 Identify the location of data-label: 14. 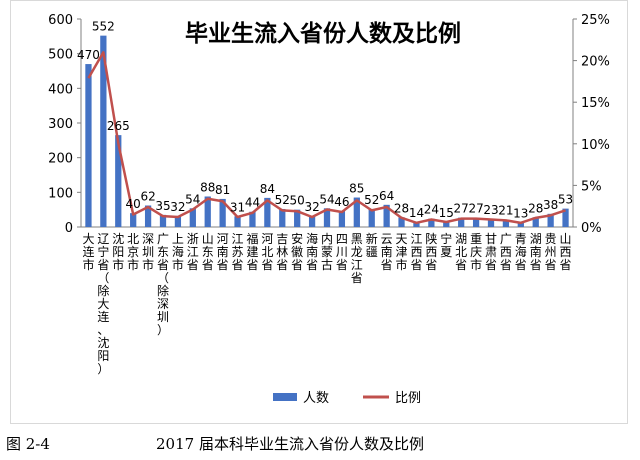
(416, 213).